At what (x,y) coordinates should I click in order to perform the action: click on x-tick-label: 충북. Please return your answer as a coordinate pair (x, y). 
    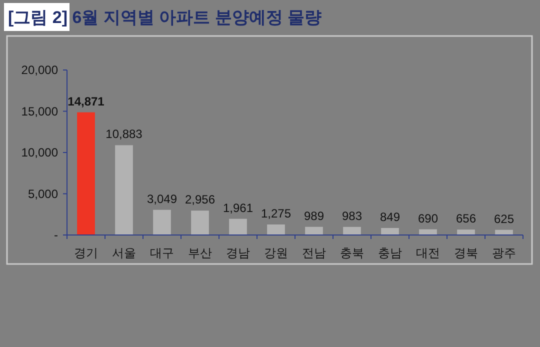
    Looking at the image, I should click on (352, 253).